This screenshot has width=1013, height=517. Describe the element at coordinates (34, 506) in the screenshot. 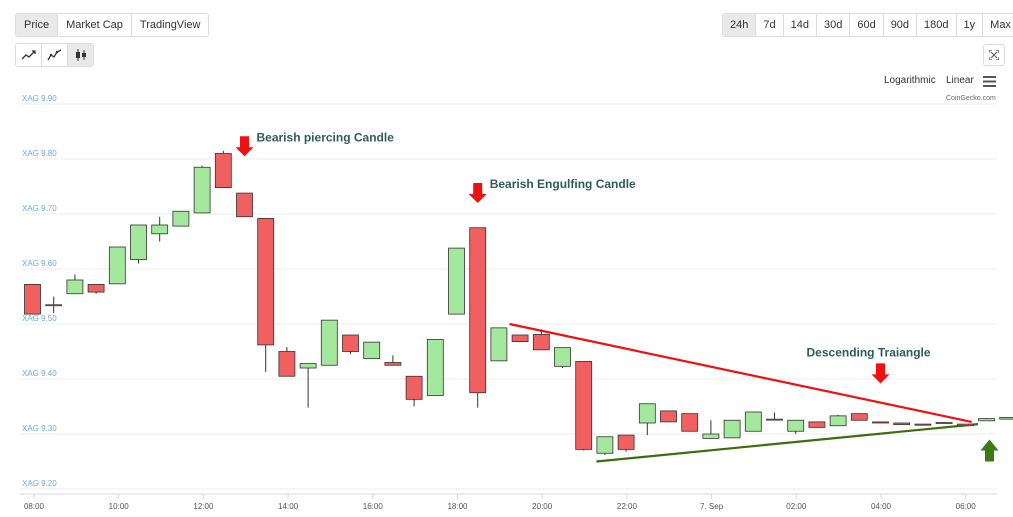

I see `x-tick-label: 08:00` at that location.